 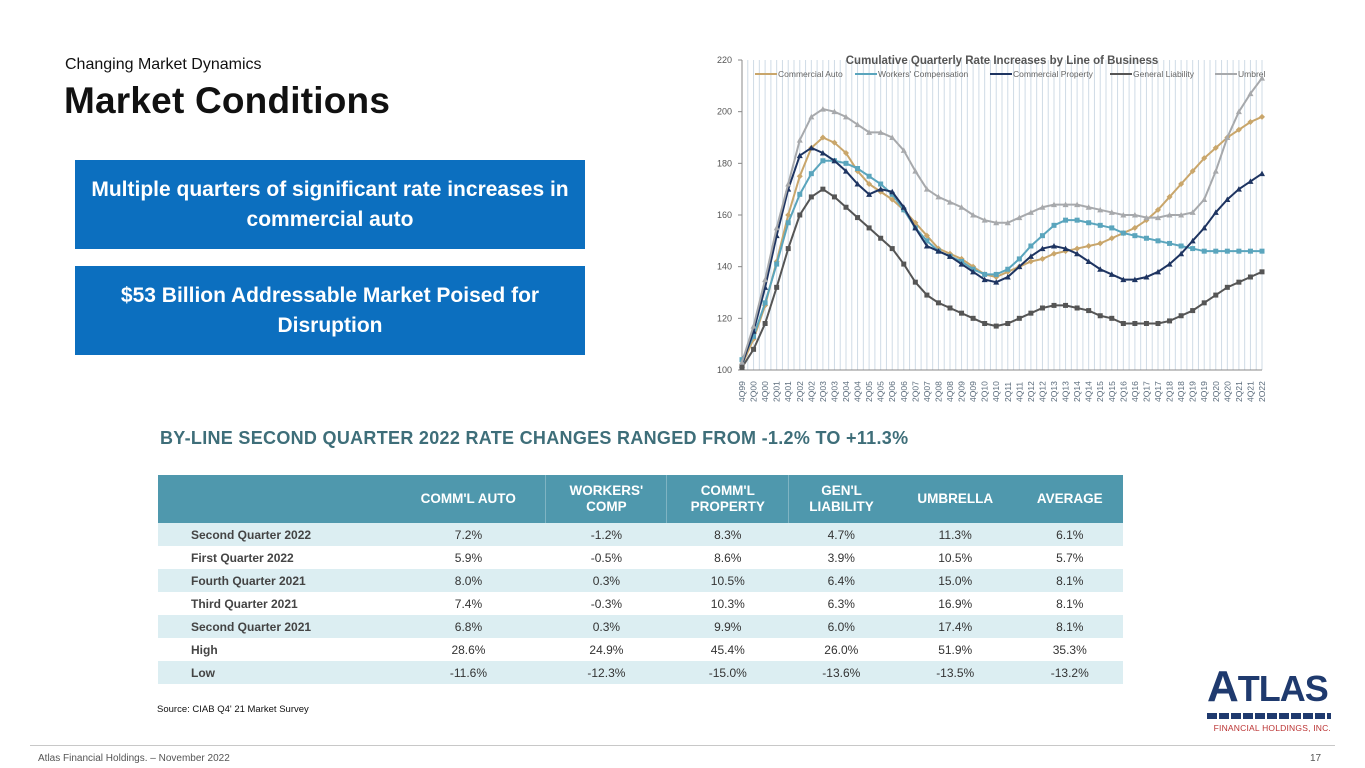 What do you see at coordinates (163, 64) in the screenshot?
I see `slide-subtitle: Changing Market Dynamics` at bounding box center [163, 64].